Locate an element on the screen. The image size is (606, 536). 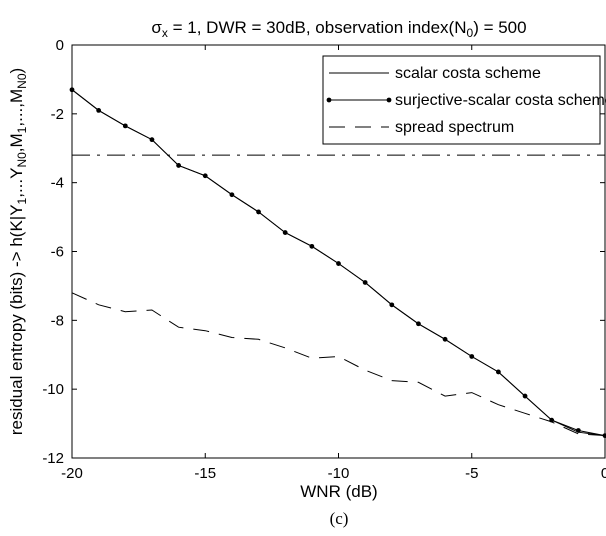
figure-caption: (c) is located at coordinates (339, 518).